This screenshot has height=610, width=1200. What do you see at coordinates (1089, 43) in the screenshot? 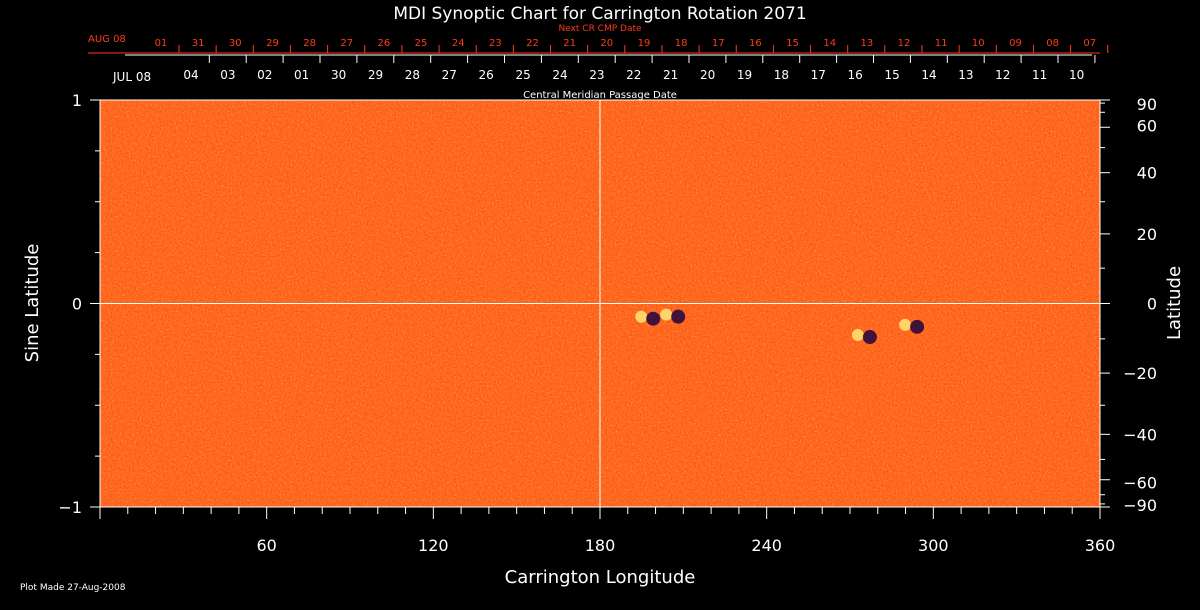
I see `next-cmp-date-label: 07` at bounding box center [1089, 43].